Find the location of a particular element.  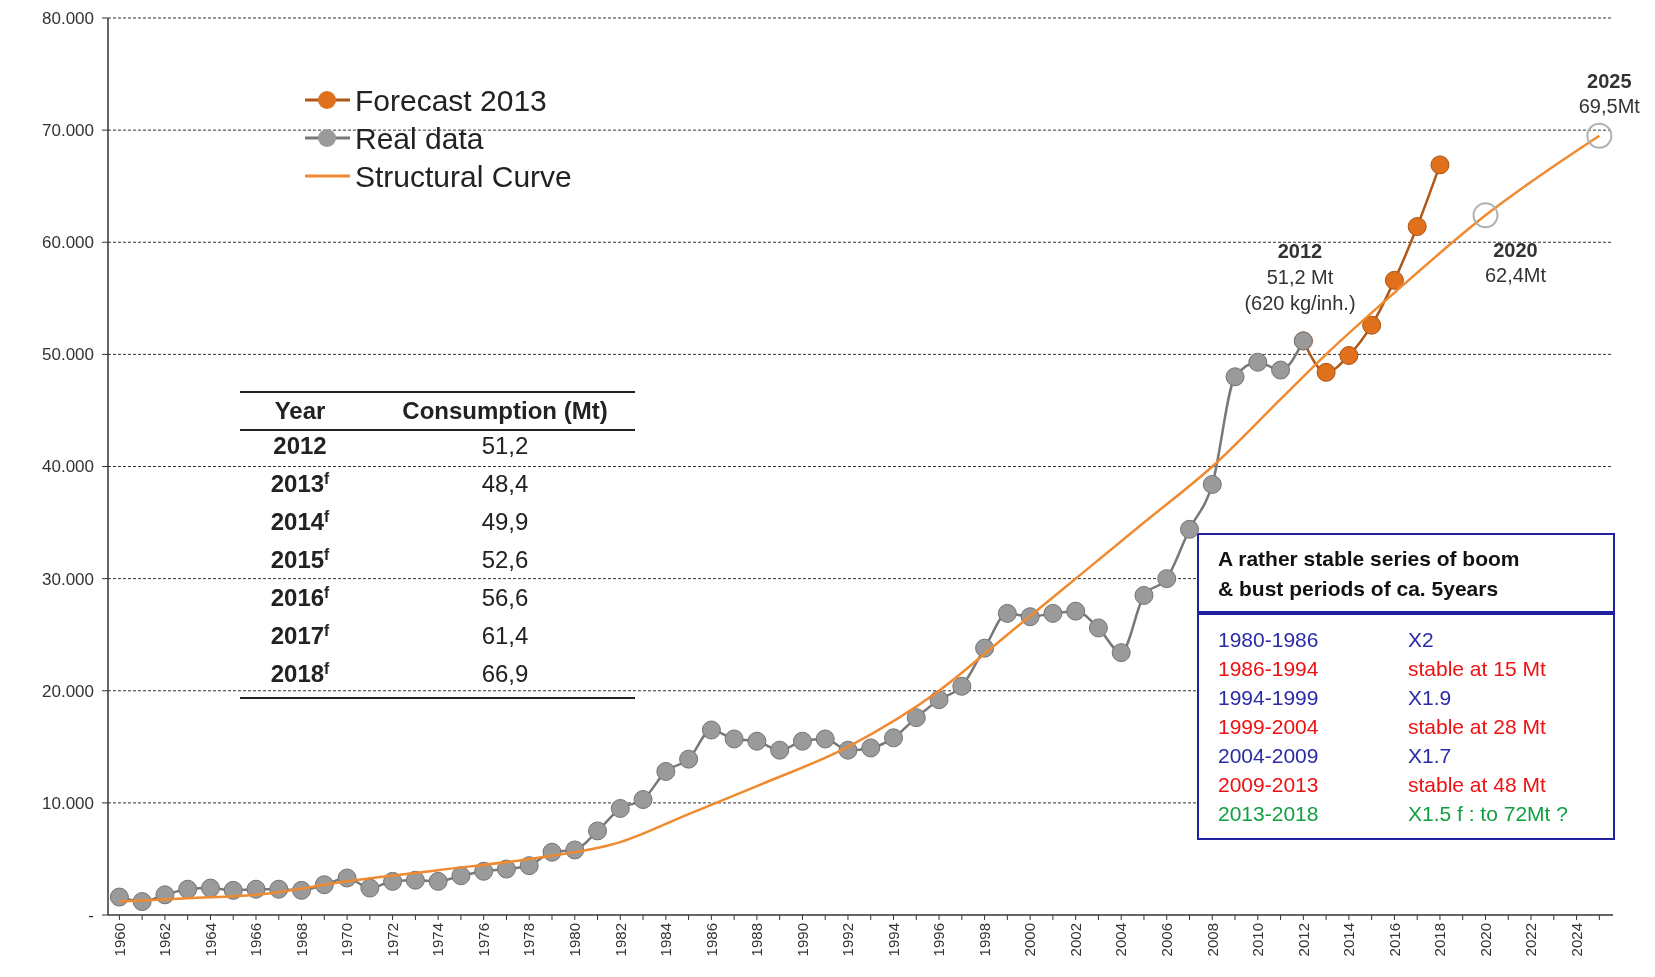

x-tick-label: 1978 is located at coordinates (529, 940).